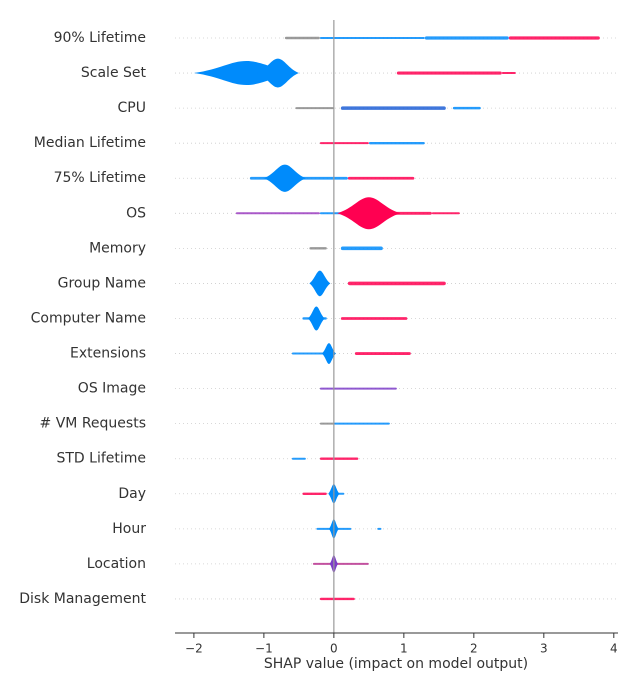  I want to click on feature-label: # VM Requests, so click(93, 424).